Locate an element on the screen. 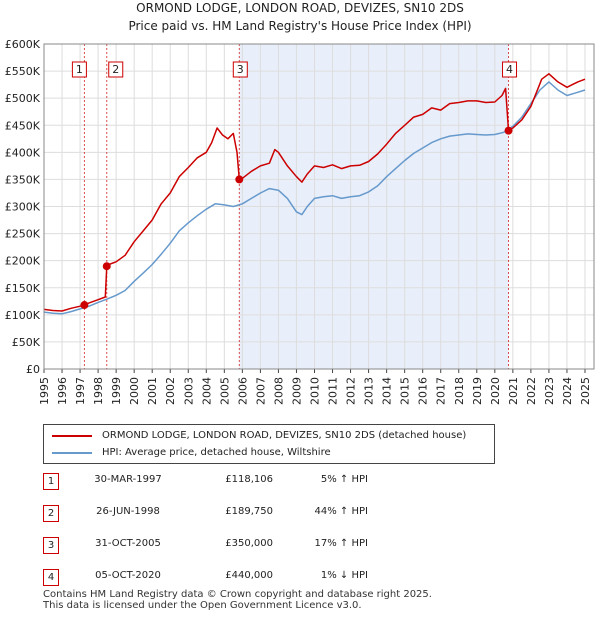  transaction-date: 31-OCT-2005 is located at coordinates (128, 543).